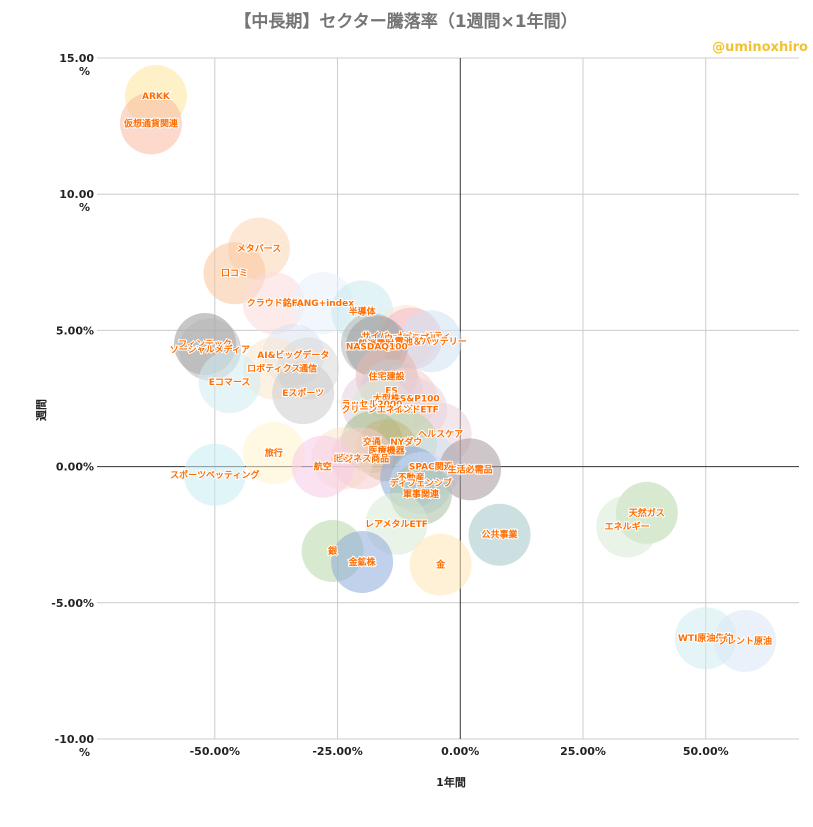  What do you see at coordinates (405, 21) in the screenshot?
I see `chart-title: 【中長期】セクター騰落率（1週間×1年間）` at bounding box center [405, 21].